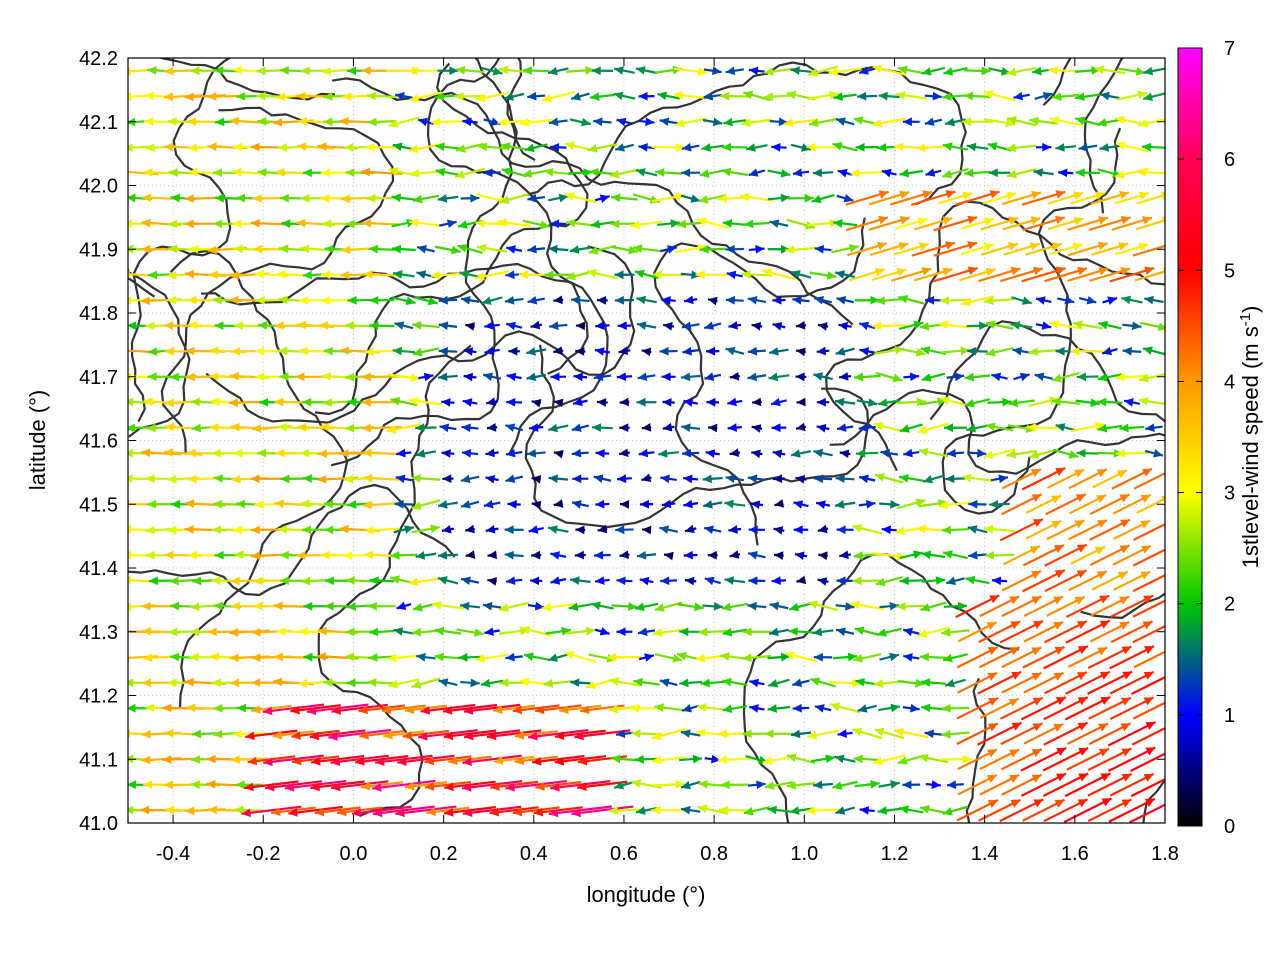 Image resolution: width=1280 pixels, height=960 pixels. Describe the element at coordinates (98, 123) in the screenshot. I see `y-tick-label: 42.1` at that location.